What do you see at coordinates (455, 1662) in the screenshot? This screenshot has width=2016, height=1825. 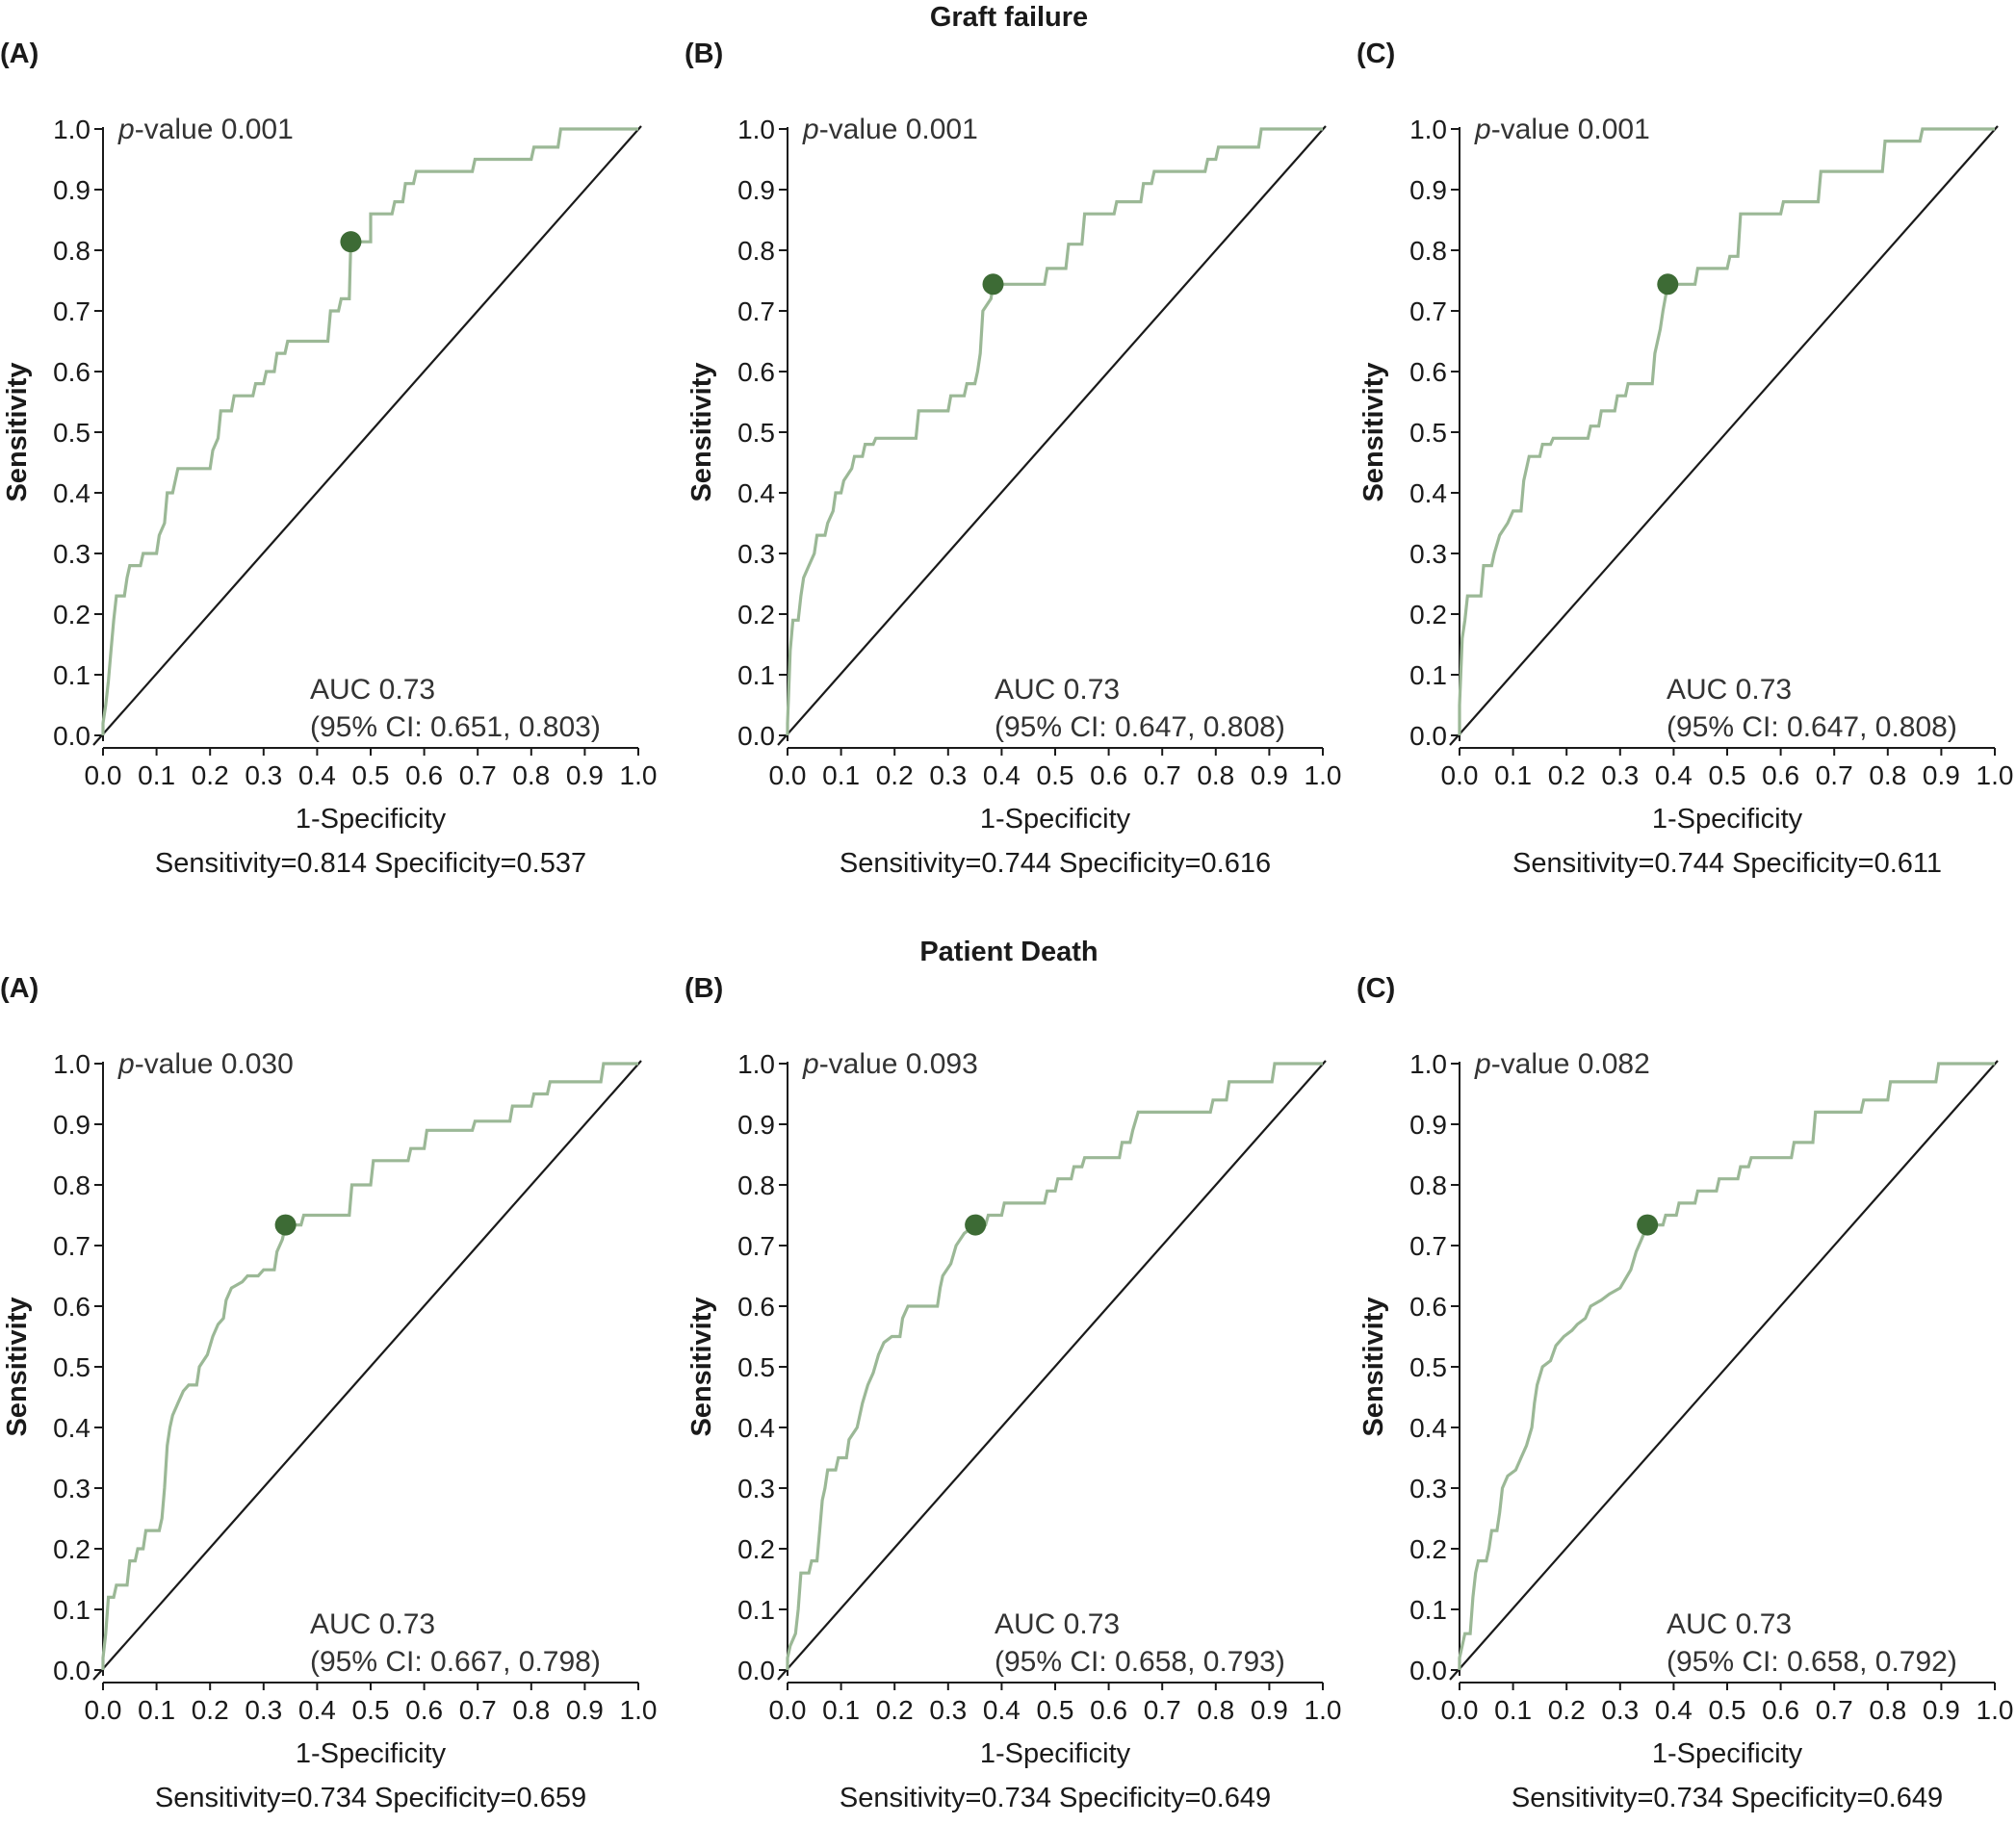 I see `auc-ci-annotation: (95% CI: 0.667, 0.798)` at bounding box center [455, 1662].